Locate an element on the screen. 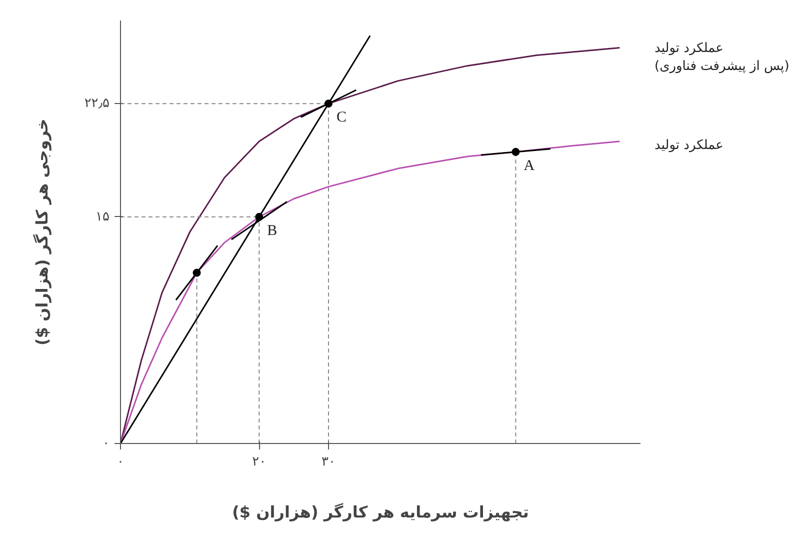  y-tick-label: ۱۵ is located at coordinates (103, 216).